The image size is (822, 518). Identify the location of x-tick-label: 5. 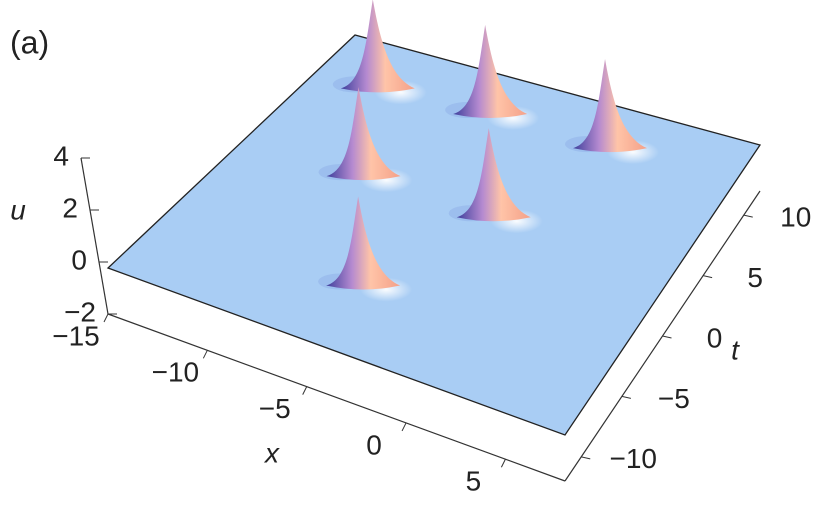
(474, 481).